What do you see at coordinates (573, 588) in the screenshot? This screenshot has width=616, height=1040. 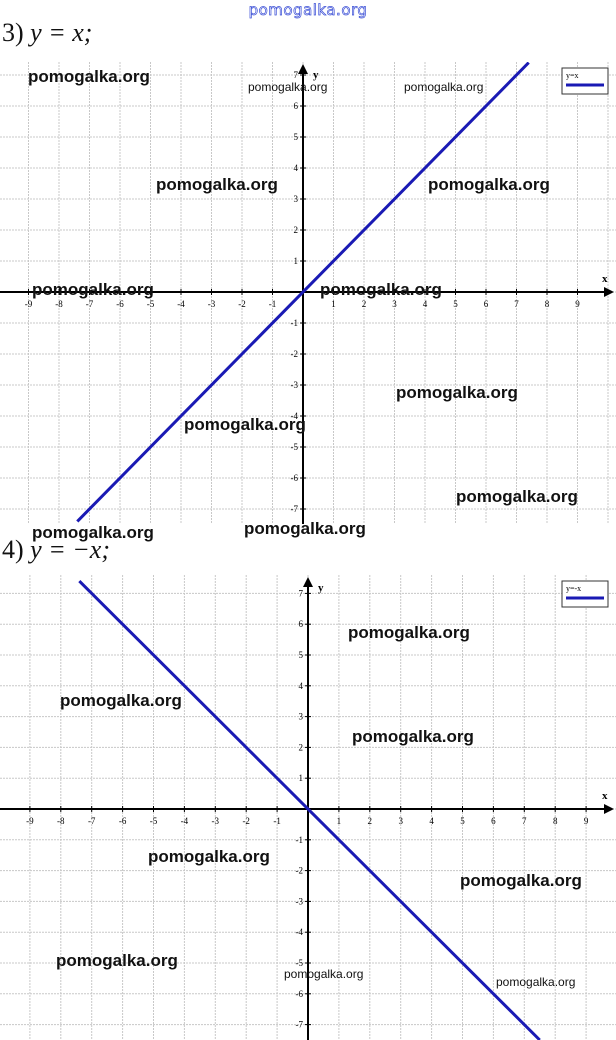 I see `legend-label: y=-x` at bounding box center [573, 588].